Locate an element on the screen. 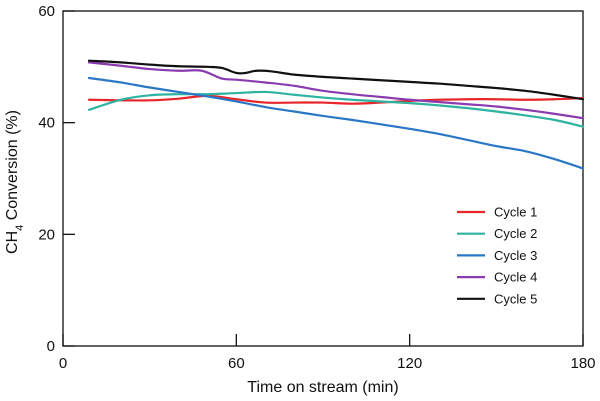 The width and height of the screenshot is (600, 401). y-tick-label: 0 is located at coordinates (51, 346).